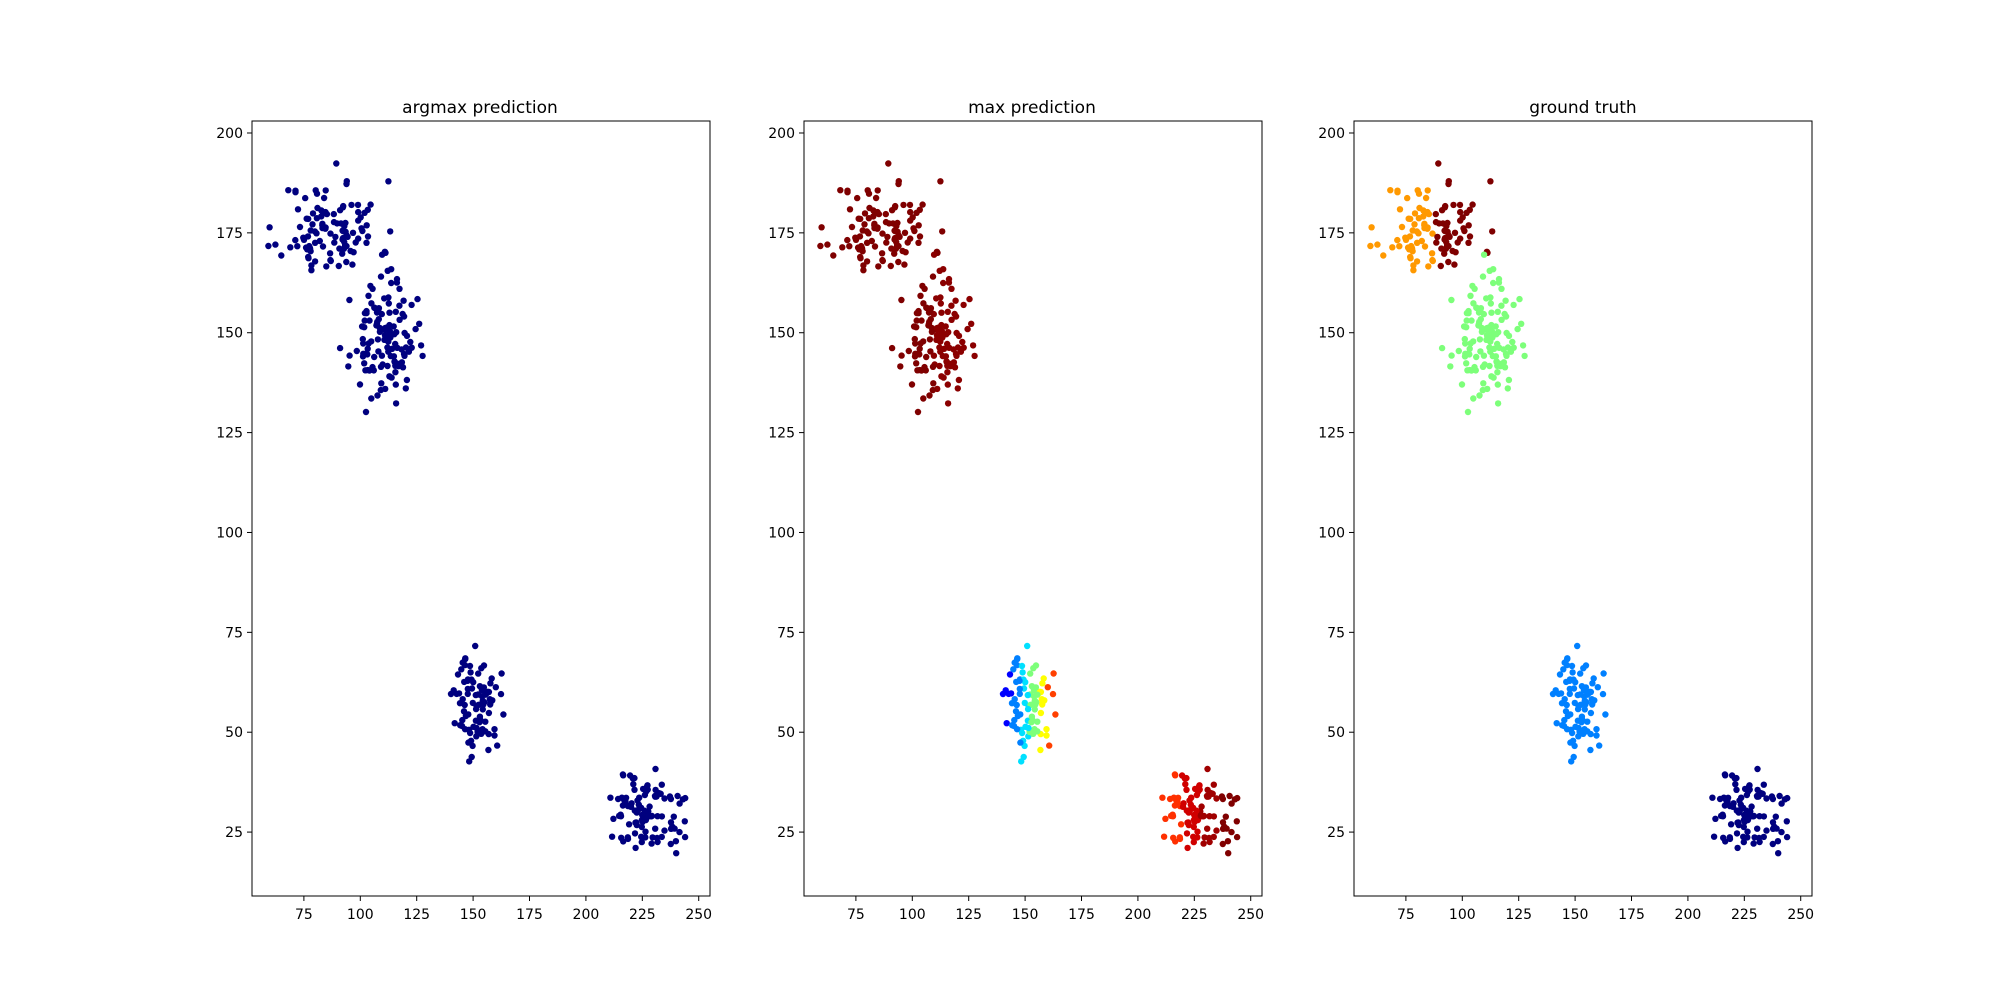 This screenshot has height=1000, width=2000. I want to click on y-tick-label: 25, so click(786, 833).